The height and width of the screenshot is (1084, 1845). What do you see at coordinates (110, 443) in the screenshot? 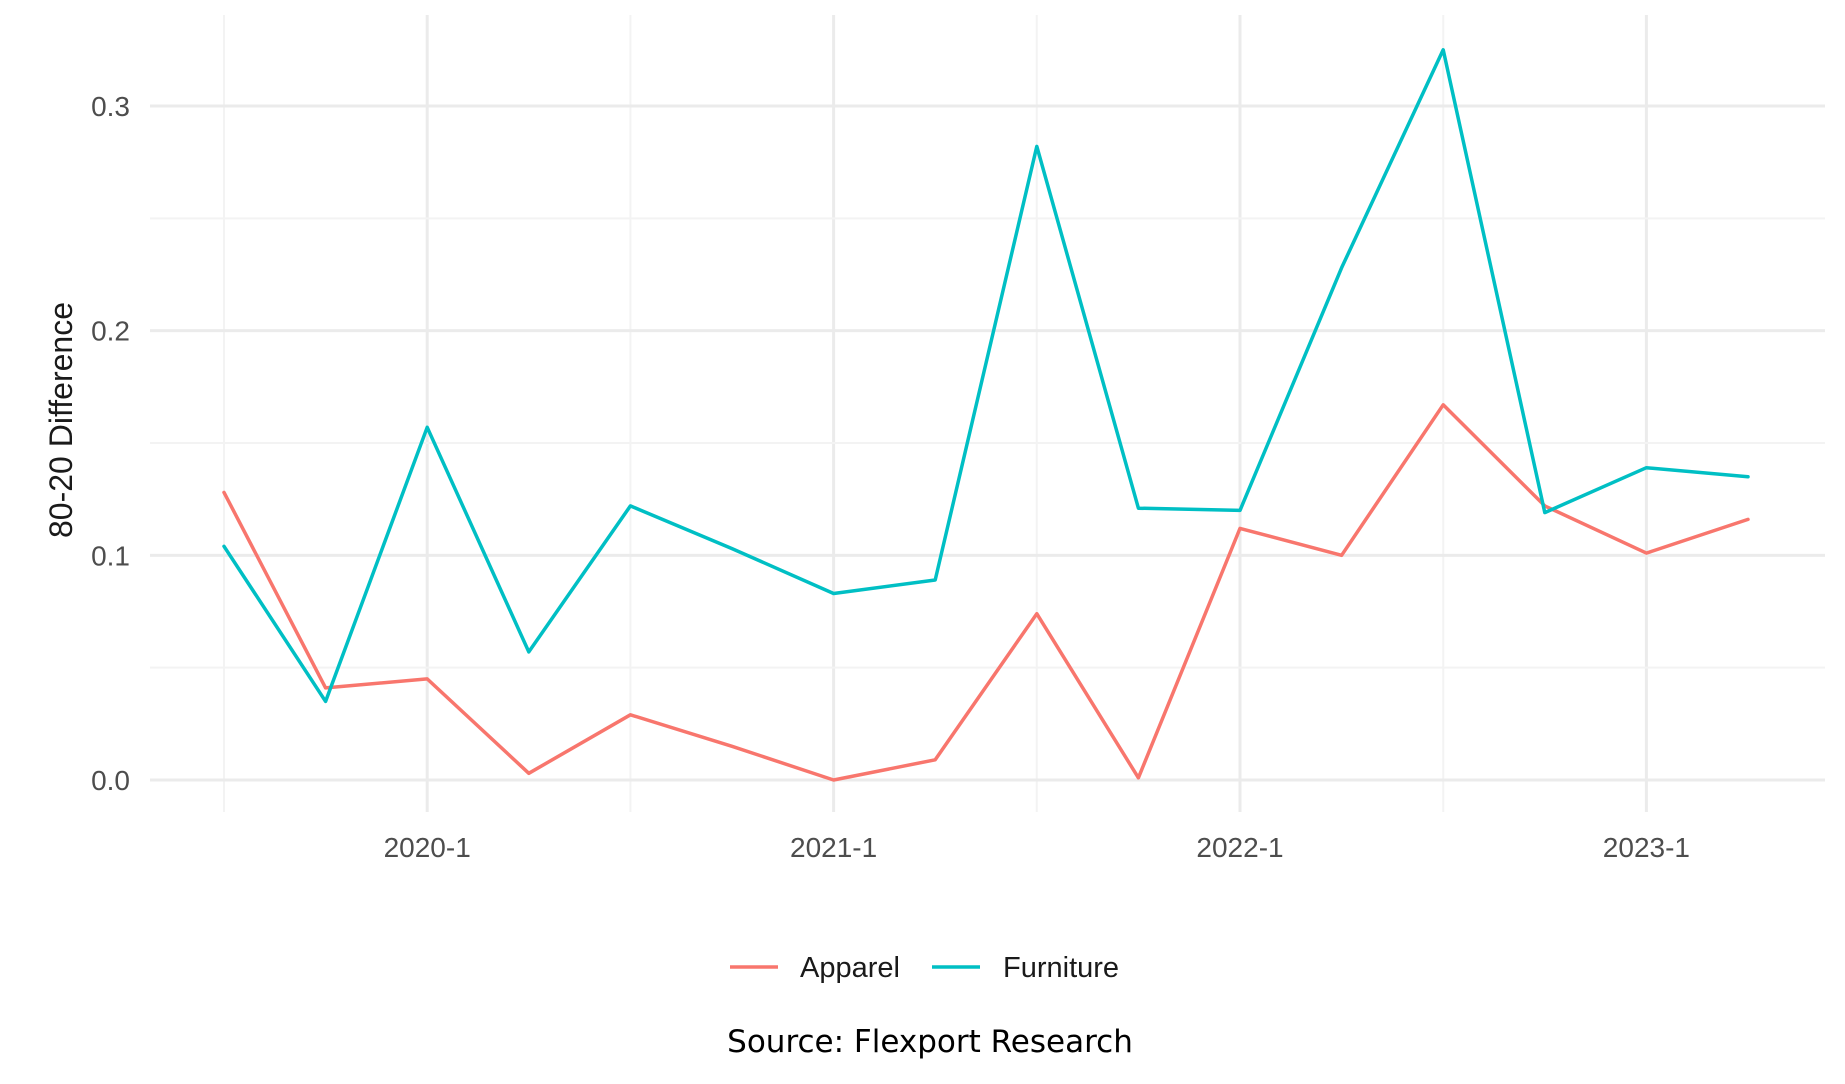
I see `y-axis-tick-labels: 0.0 0.1 0.2 0.3` at bounding box center [110, 443].